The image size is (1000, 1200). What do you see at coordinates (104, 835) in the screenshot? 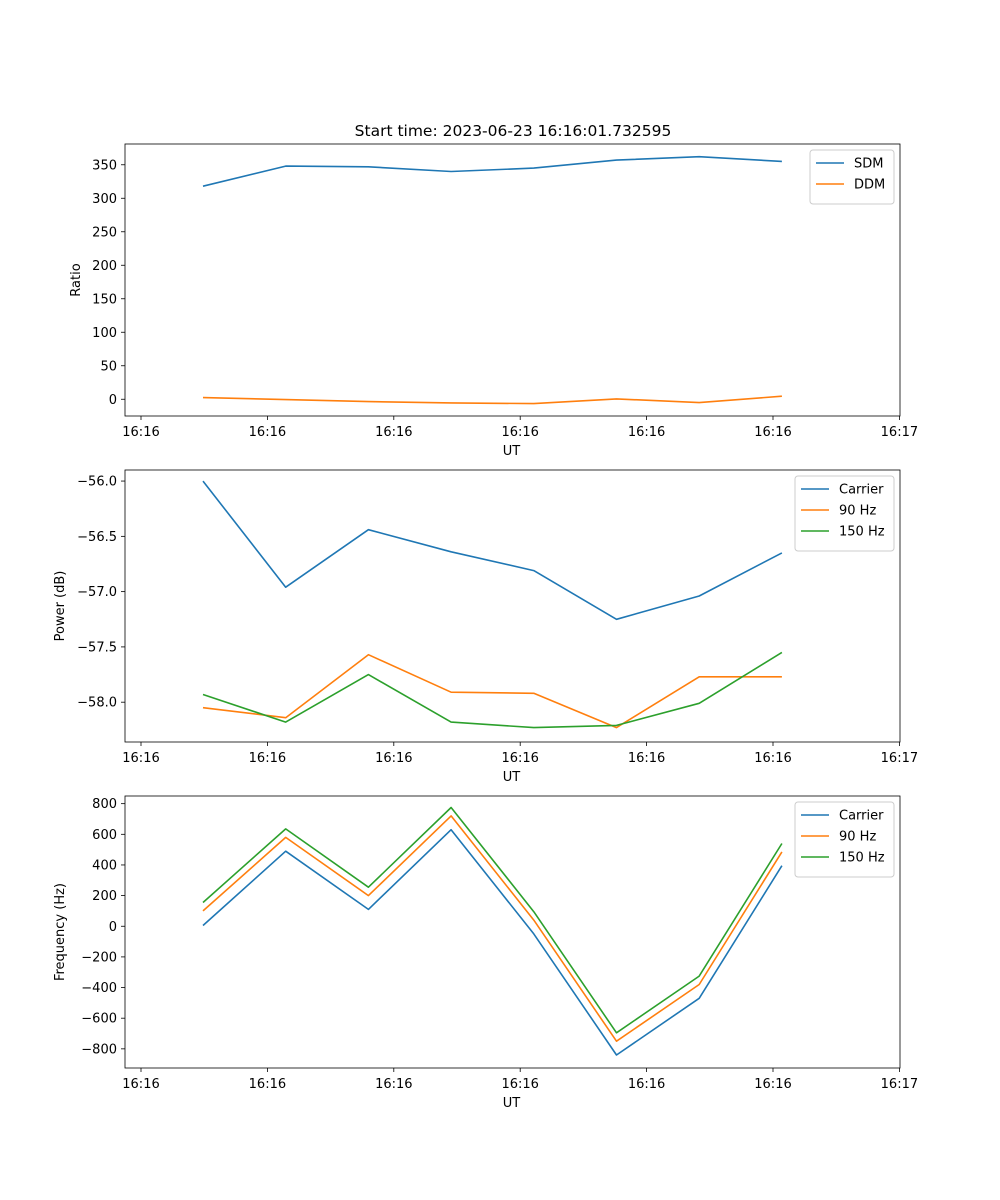
I see `y-tick-label: 600` at bounding box center [104, 835].